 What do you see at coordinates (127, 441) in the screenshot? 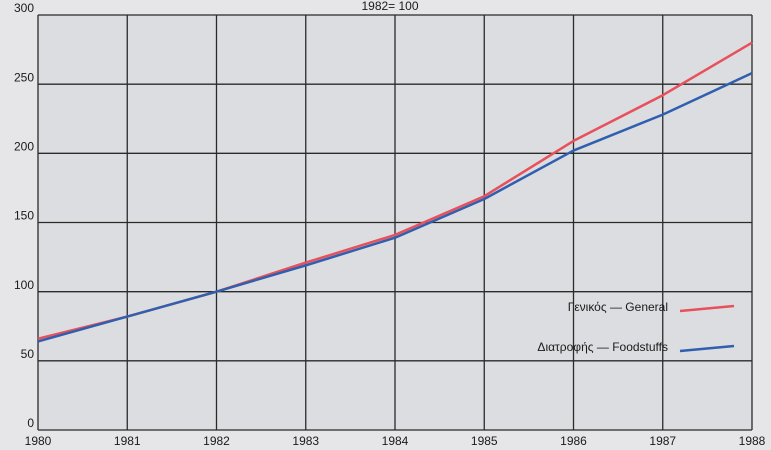
I see `x-tick-label: 1981` at bounding box center [127, 441].